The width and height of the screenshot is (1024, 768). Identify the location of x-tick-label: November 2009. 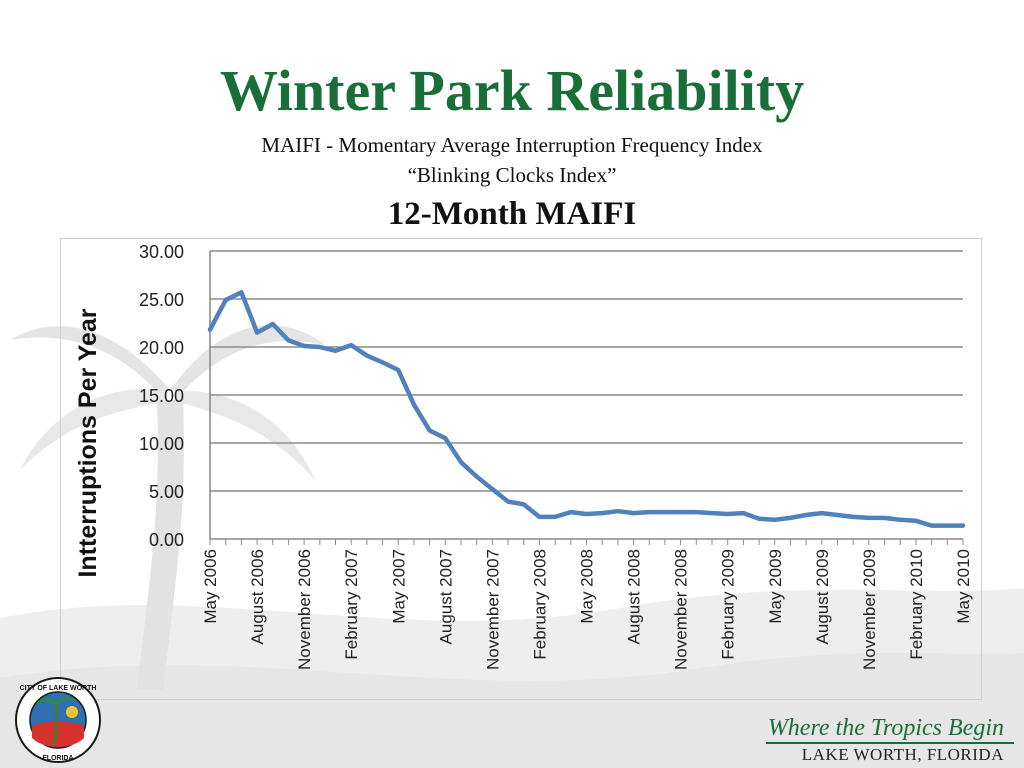
(869, 609).